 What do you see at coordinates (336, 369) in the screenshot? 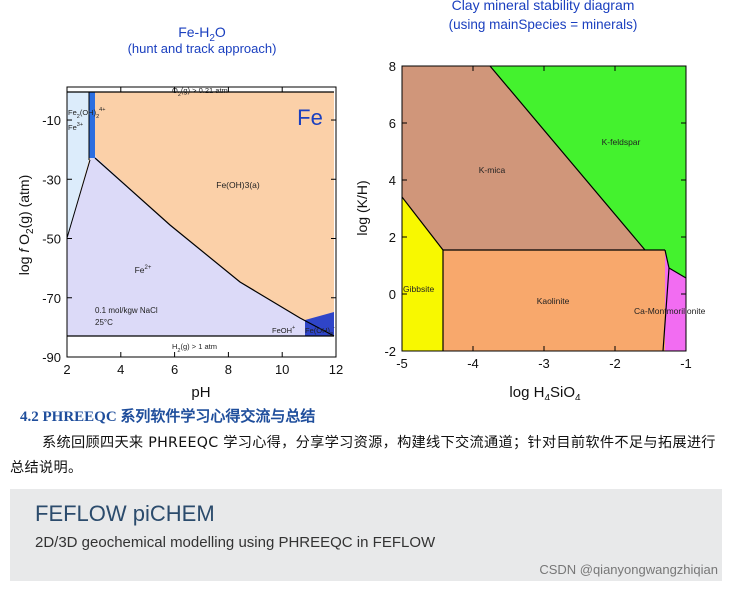
I see `fe-x-tick-label: 12` at bounding box center [336, 369].